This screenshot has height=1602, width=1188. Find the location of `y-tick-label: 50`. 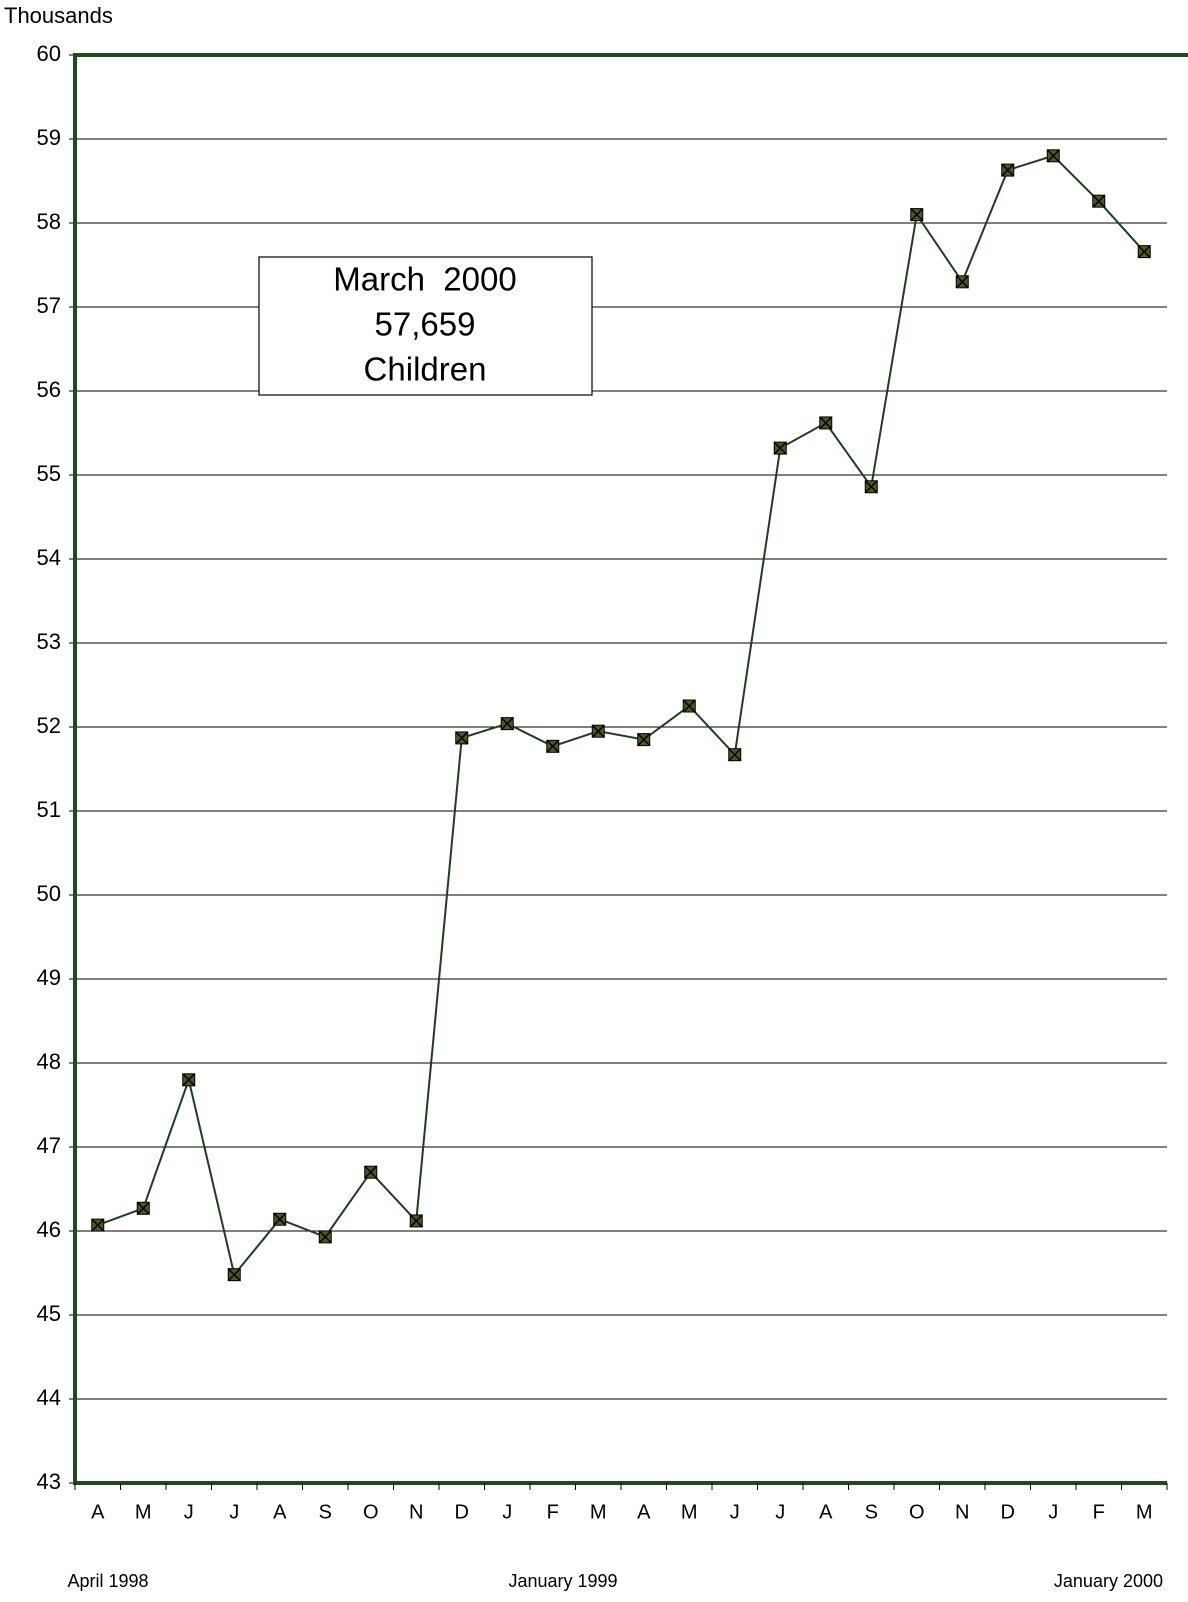

y-tick-label: 50 is located at coordinates (49, 893).